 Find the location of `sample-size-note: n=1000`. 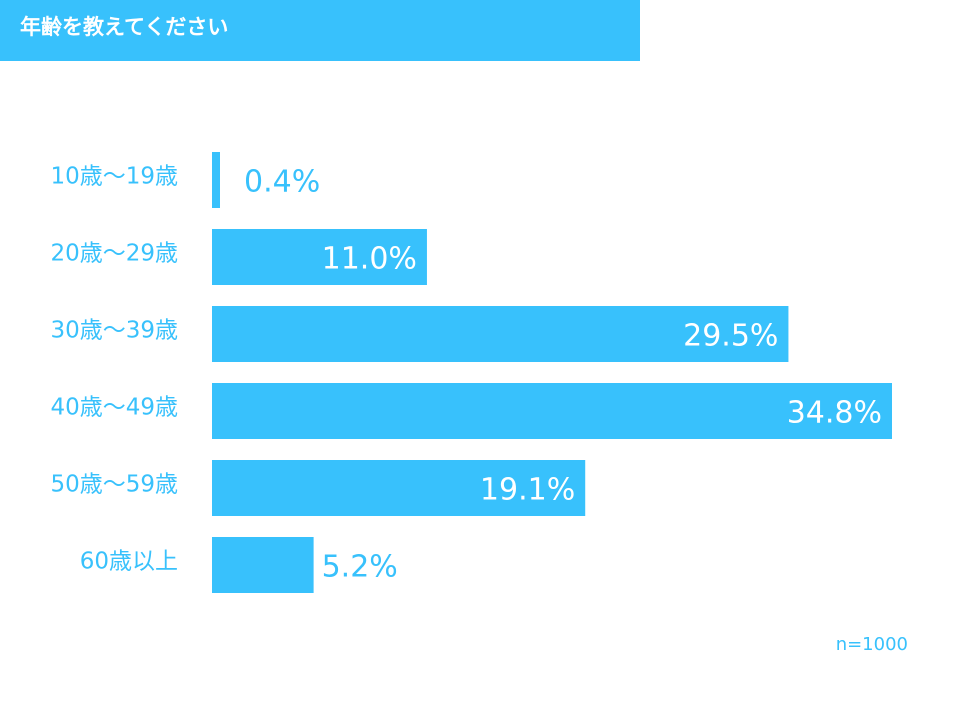

sample-size-note: n=1000 is located at coordinates (871, 644).